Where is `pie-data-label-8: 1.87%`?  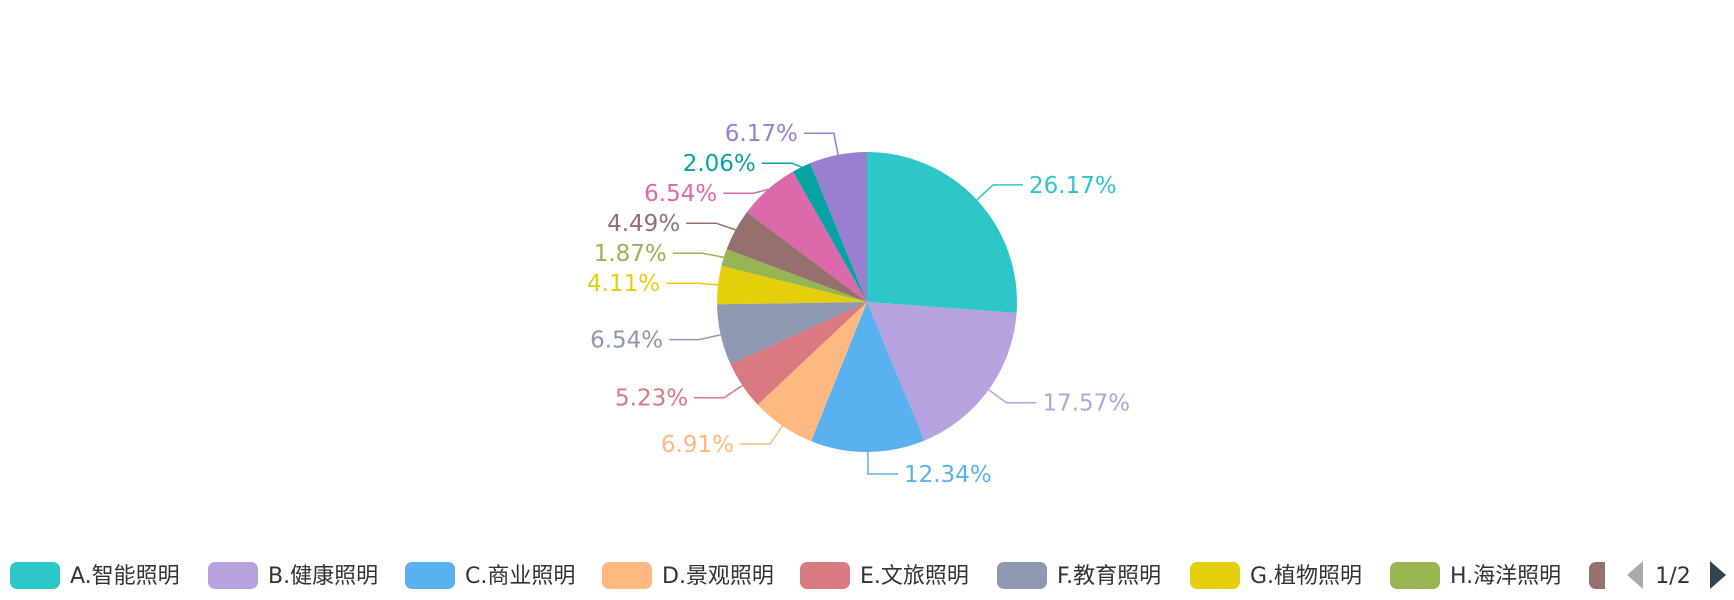 pie-data-label-8: 1.87% is located at coordinates (630, 254).